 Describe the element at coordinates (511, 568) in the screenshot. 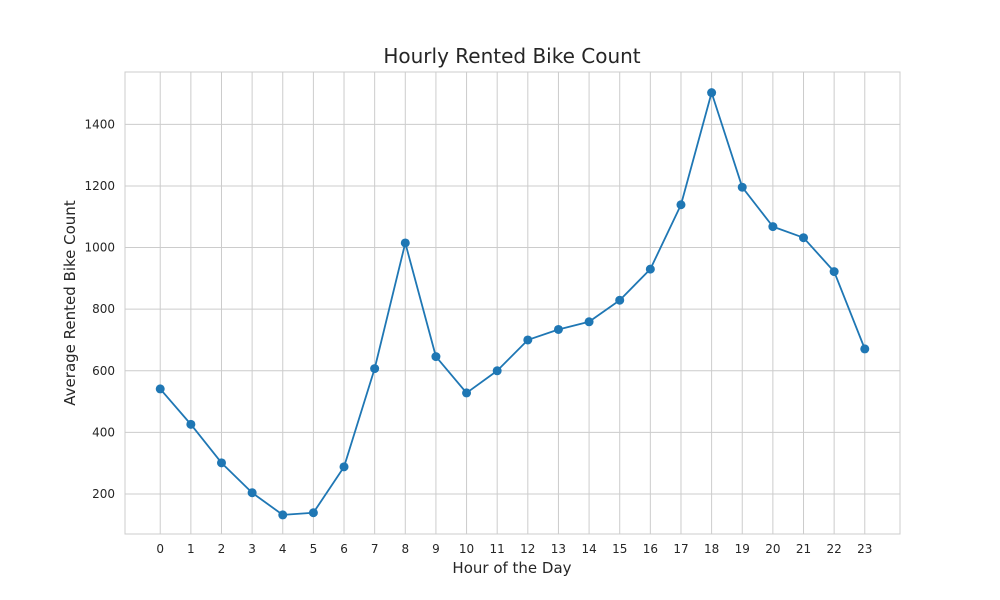

I see `x-axis-label: Hour of the Day` at that location.